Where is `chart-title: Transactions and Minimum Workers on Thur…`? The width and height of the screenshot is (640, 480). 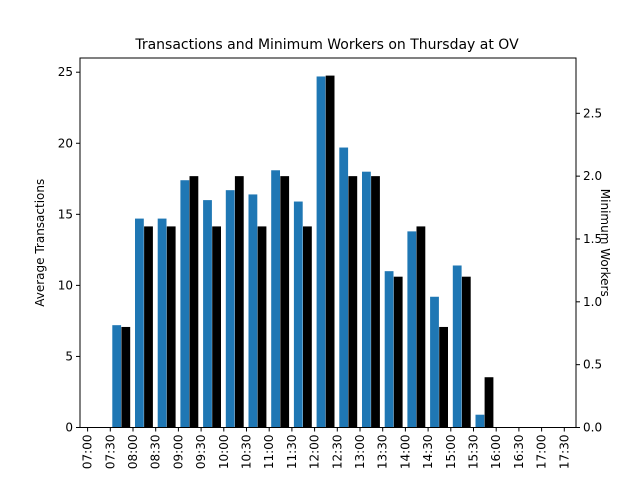
chart-title: Transactions and Minimum Workers on Thur… is located at coordinates (326, 45).